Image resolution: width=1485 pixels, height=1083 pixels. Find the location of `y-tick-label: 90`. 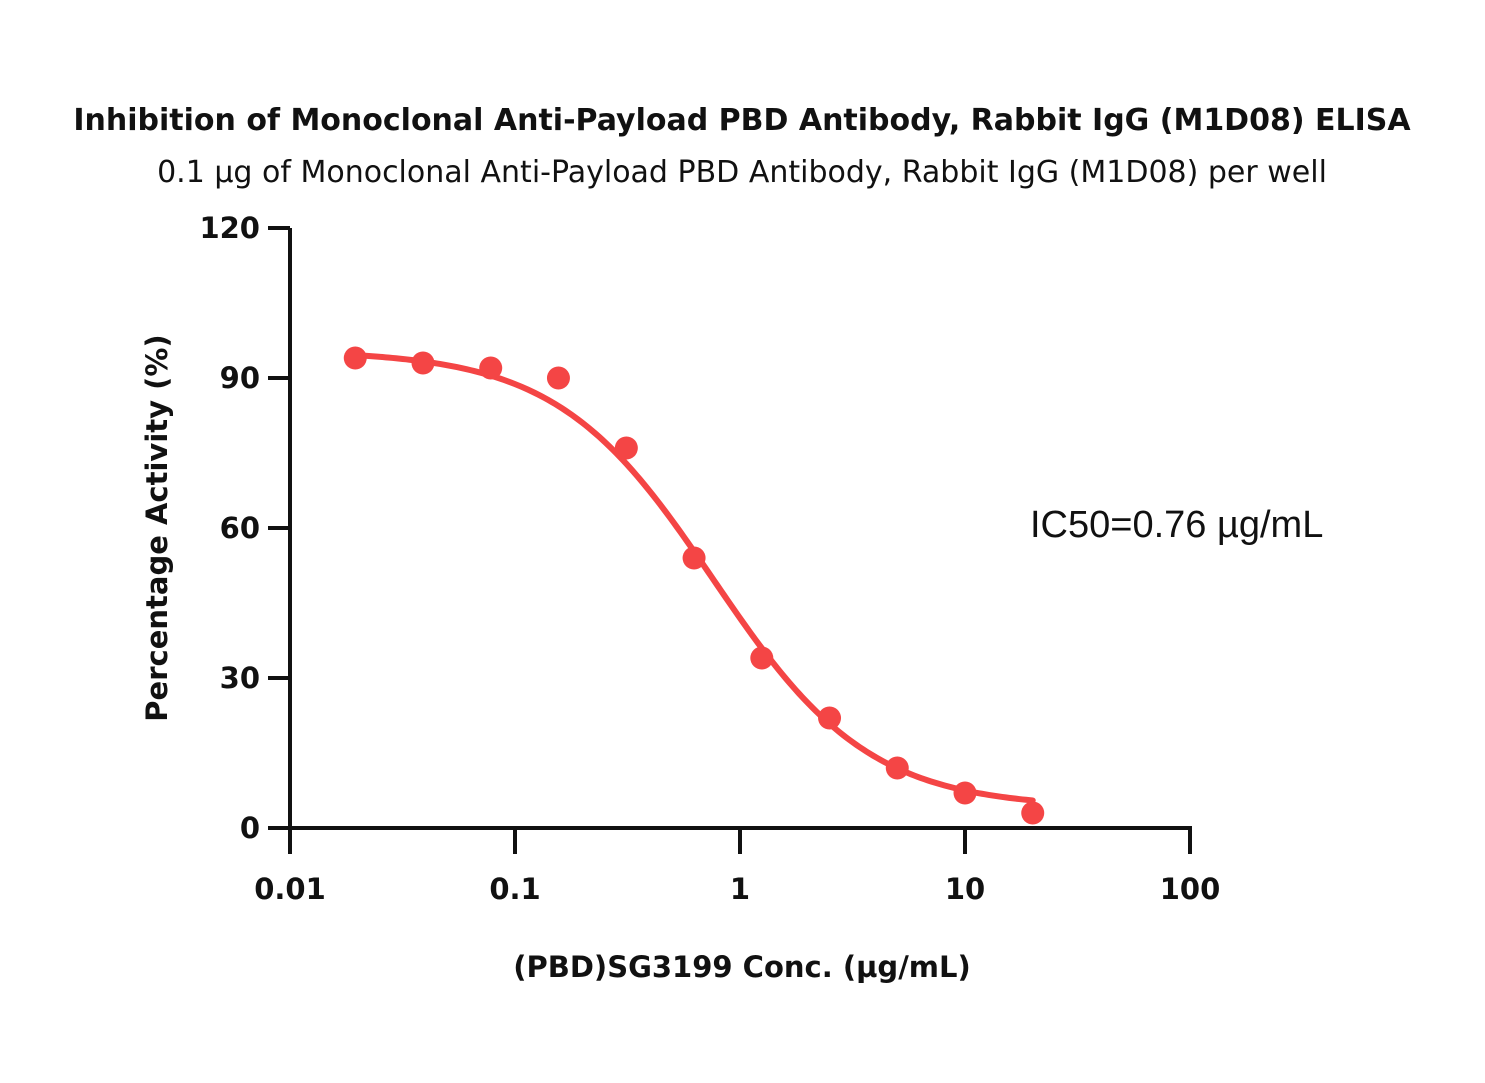

y-tick-label: 90 is located at coordinates (240, 378).